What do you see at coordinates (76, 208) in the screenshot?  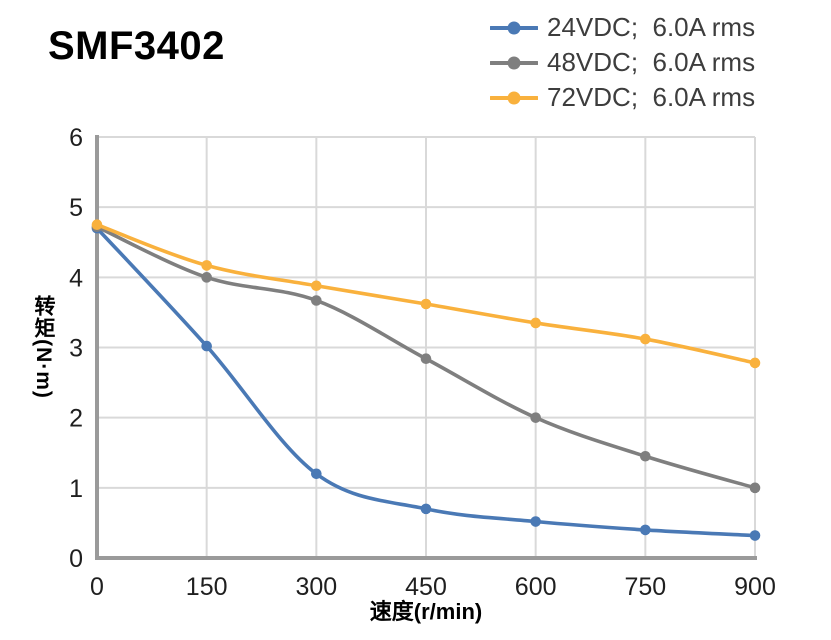 I see `svg-text: 5` at bounding box center [76, 208].